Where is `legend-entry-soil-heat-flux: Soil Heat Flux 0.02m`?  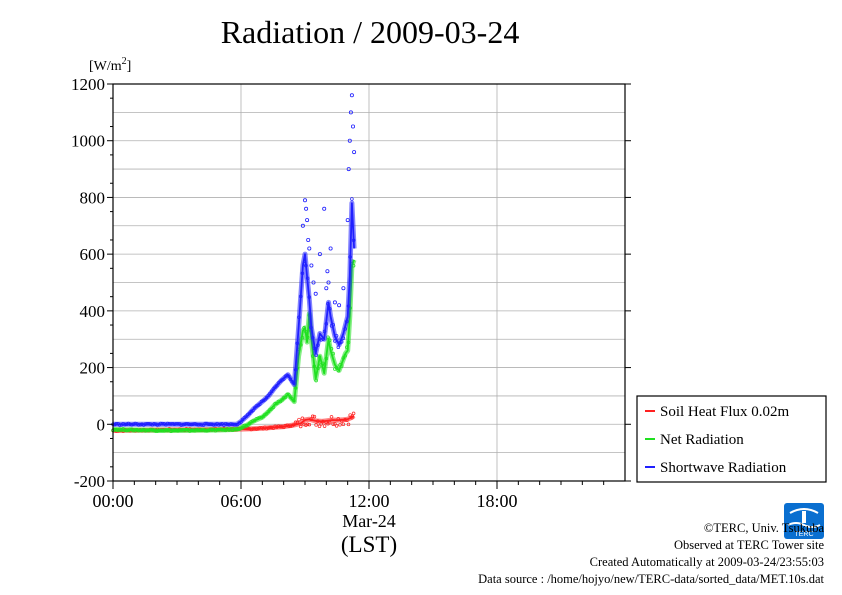 legend-entry-soil-heat-flux: Soil Heat Flux 0.02m is located at coordinates (717, 412).